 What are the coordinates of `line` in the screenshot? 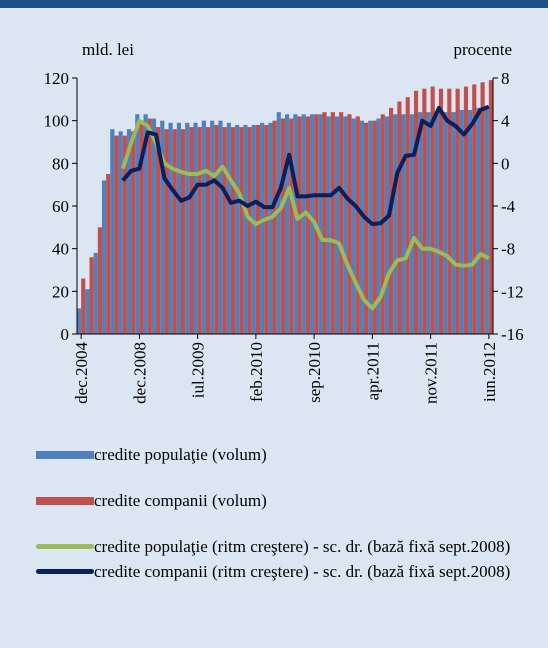 It's located at (305, 165).